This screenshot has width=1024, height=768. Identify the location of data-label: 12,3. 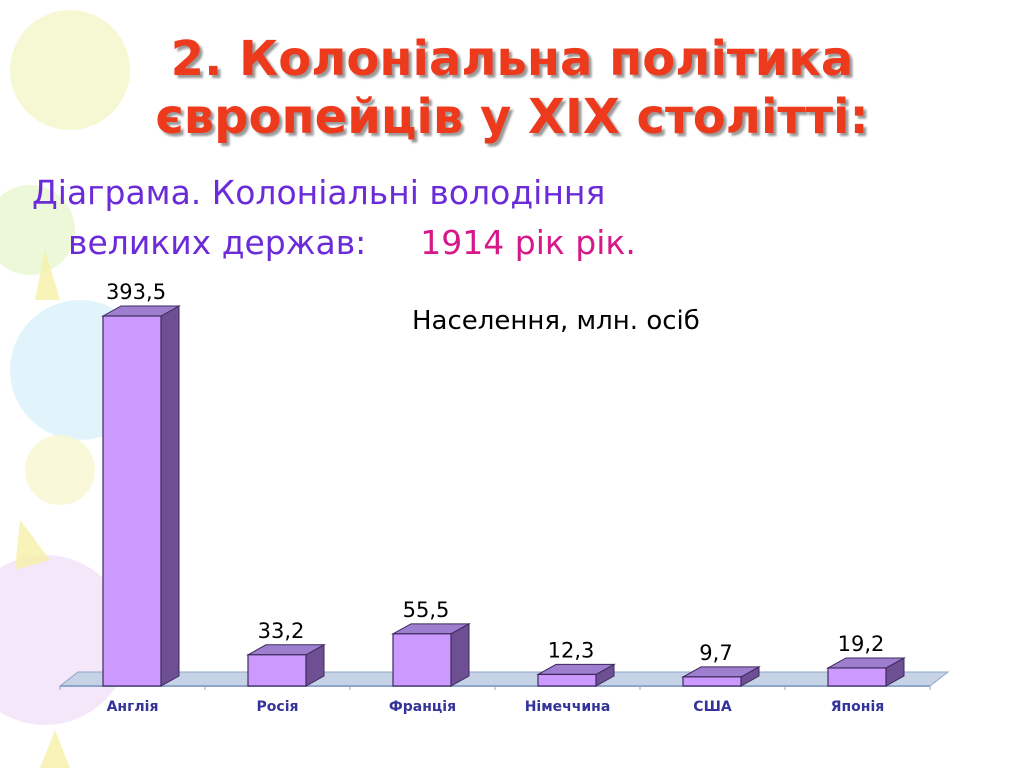
(571, 650).